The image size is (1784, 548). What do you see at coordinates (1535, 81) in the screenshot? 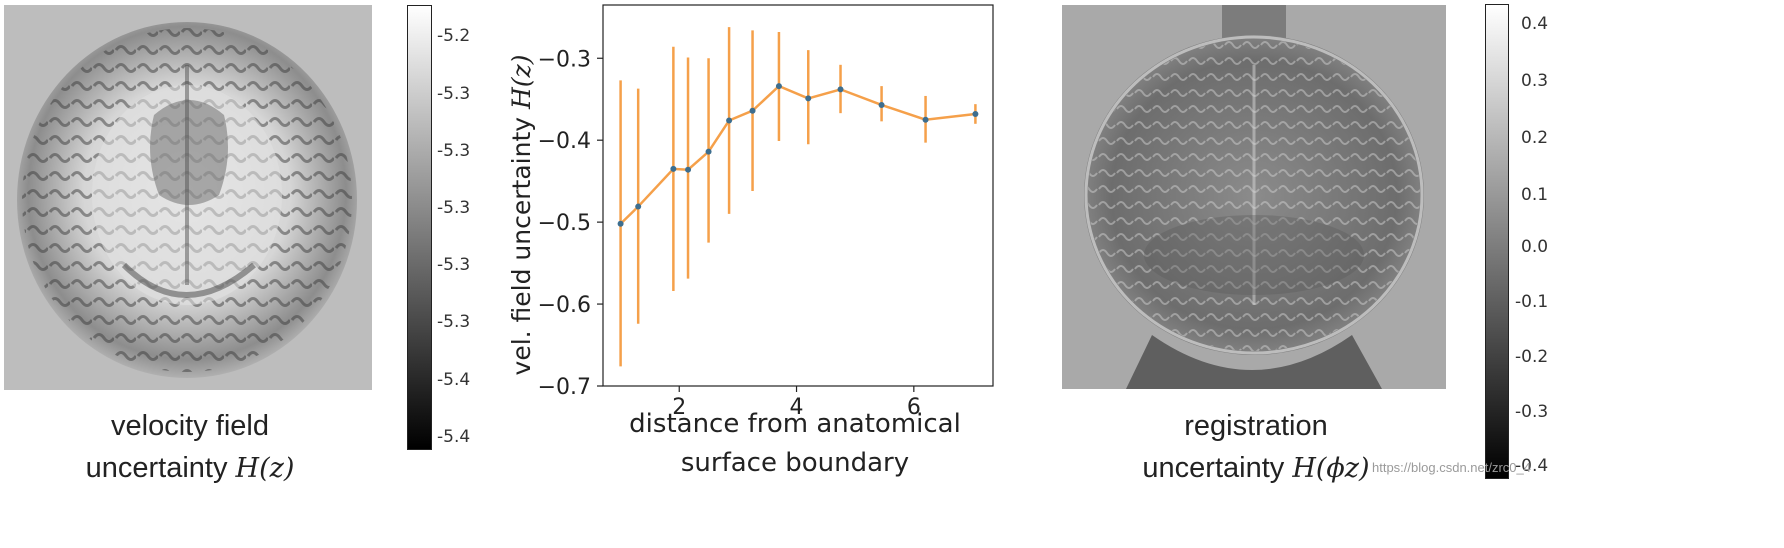
I see `right-colorbar-tick-1: 0.3` at bounding box center [1535, 81].